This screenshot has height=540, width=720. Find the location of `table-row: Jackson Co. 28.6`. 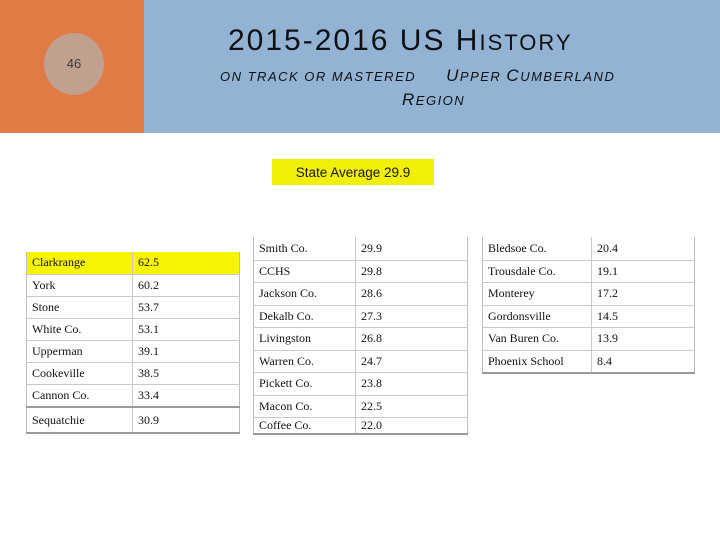

table-row: Jackson Co. 28.6 is located at coordinates (360, 294).